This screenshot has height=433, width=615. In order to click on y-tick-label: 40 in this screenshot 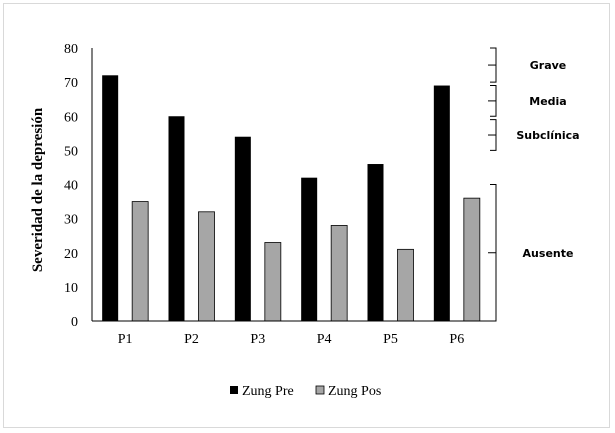, I will do `click(71, 186)`.